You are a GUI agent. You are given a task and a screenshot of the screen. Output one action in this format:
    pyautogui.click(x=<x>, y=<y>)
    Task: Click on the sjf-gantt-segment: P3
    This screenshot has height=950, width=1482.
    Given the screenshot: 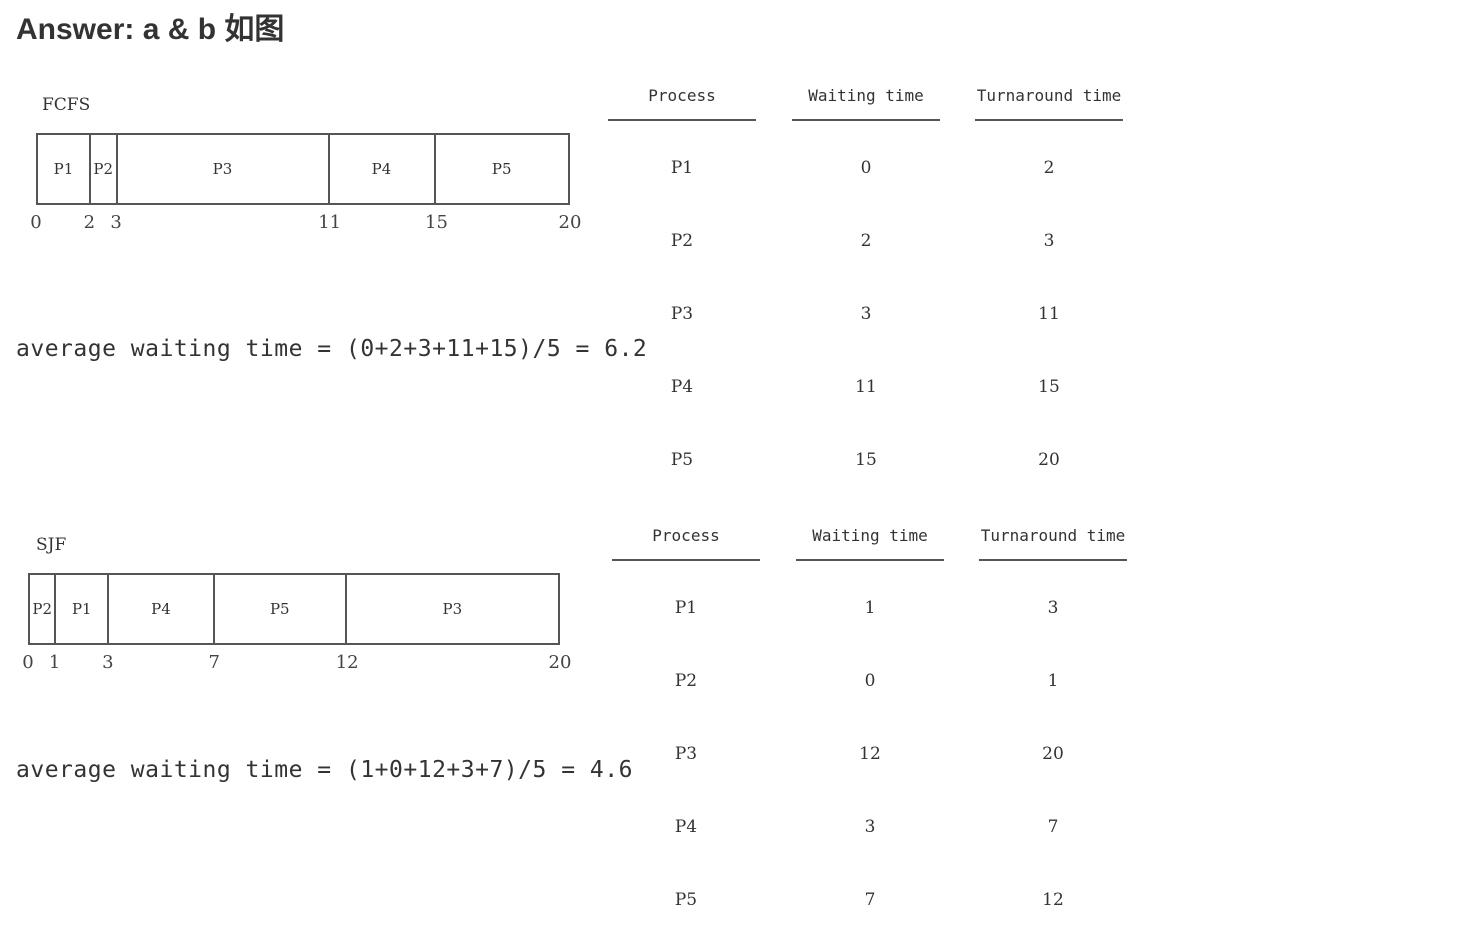 What is the action you would take?
    pyautogui.click(x=452, y=609)
    